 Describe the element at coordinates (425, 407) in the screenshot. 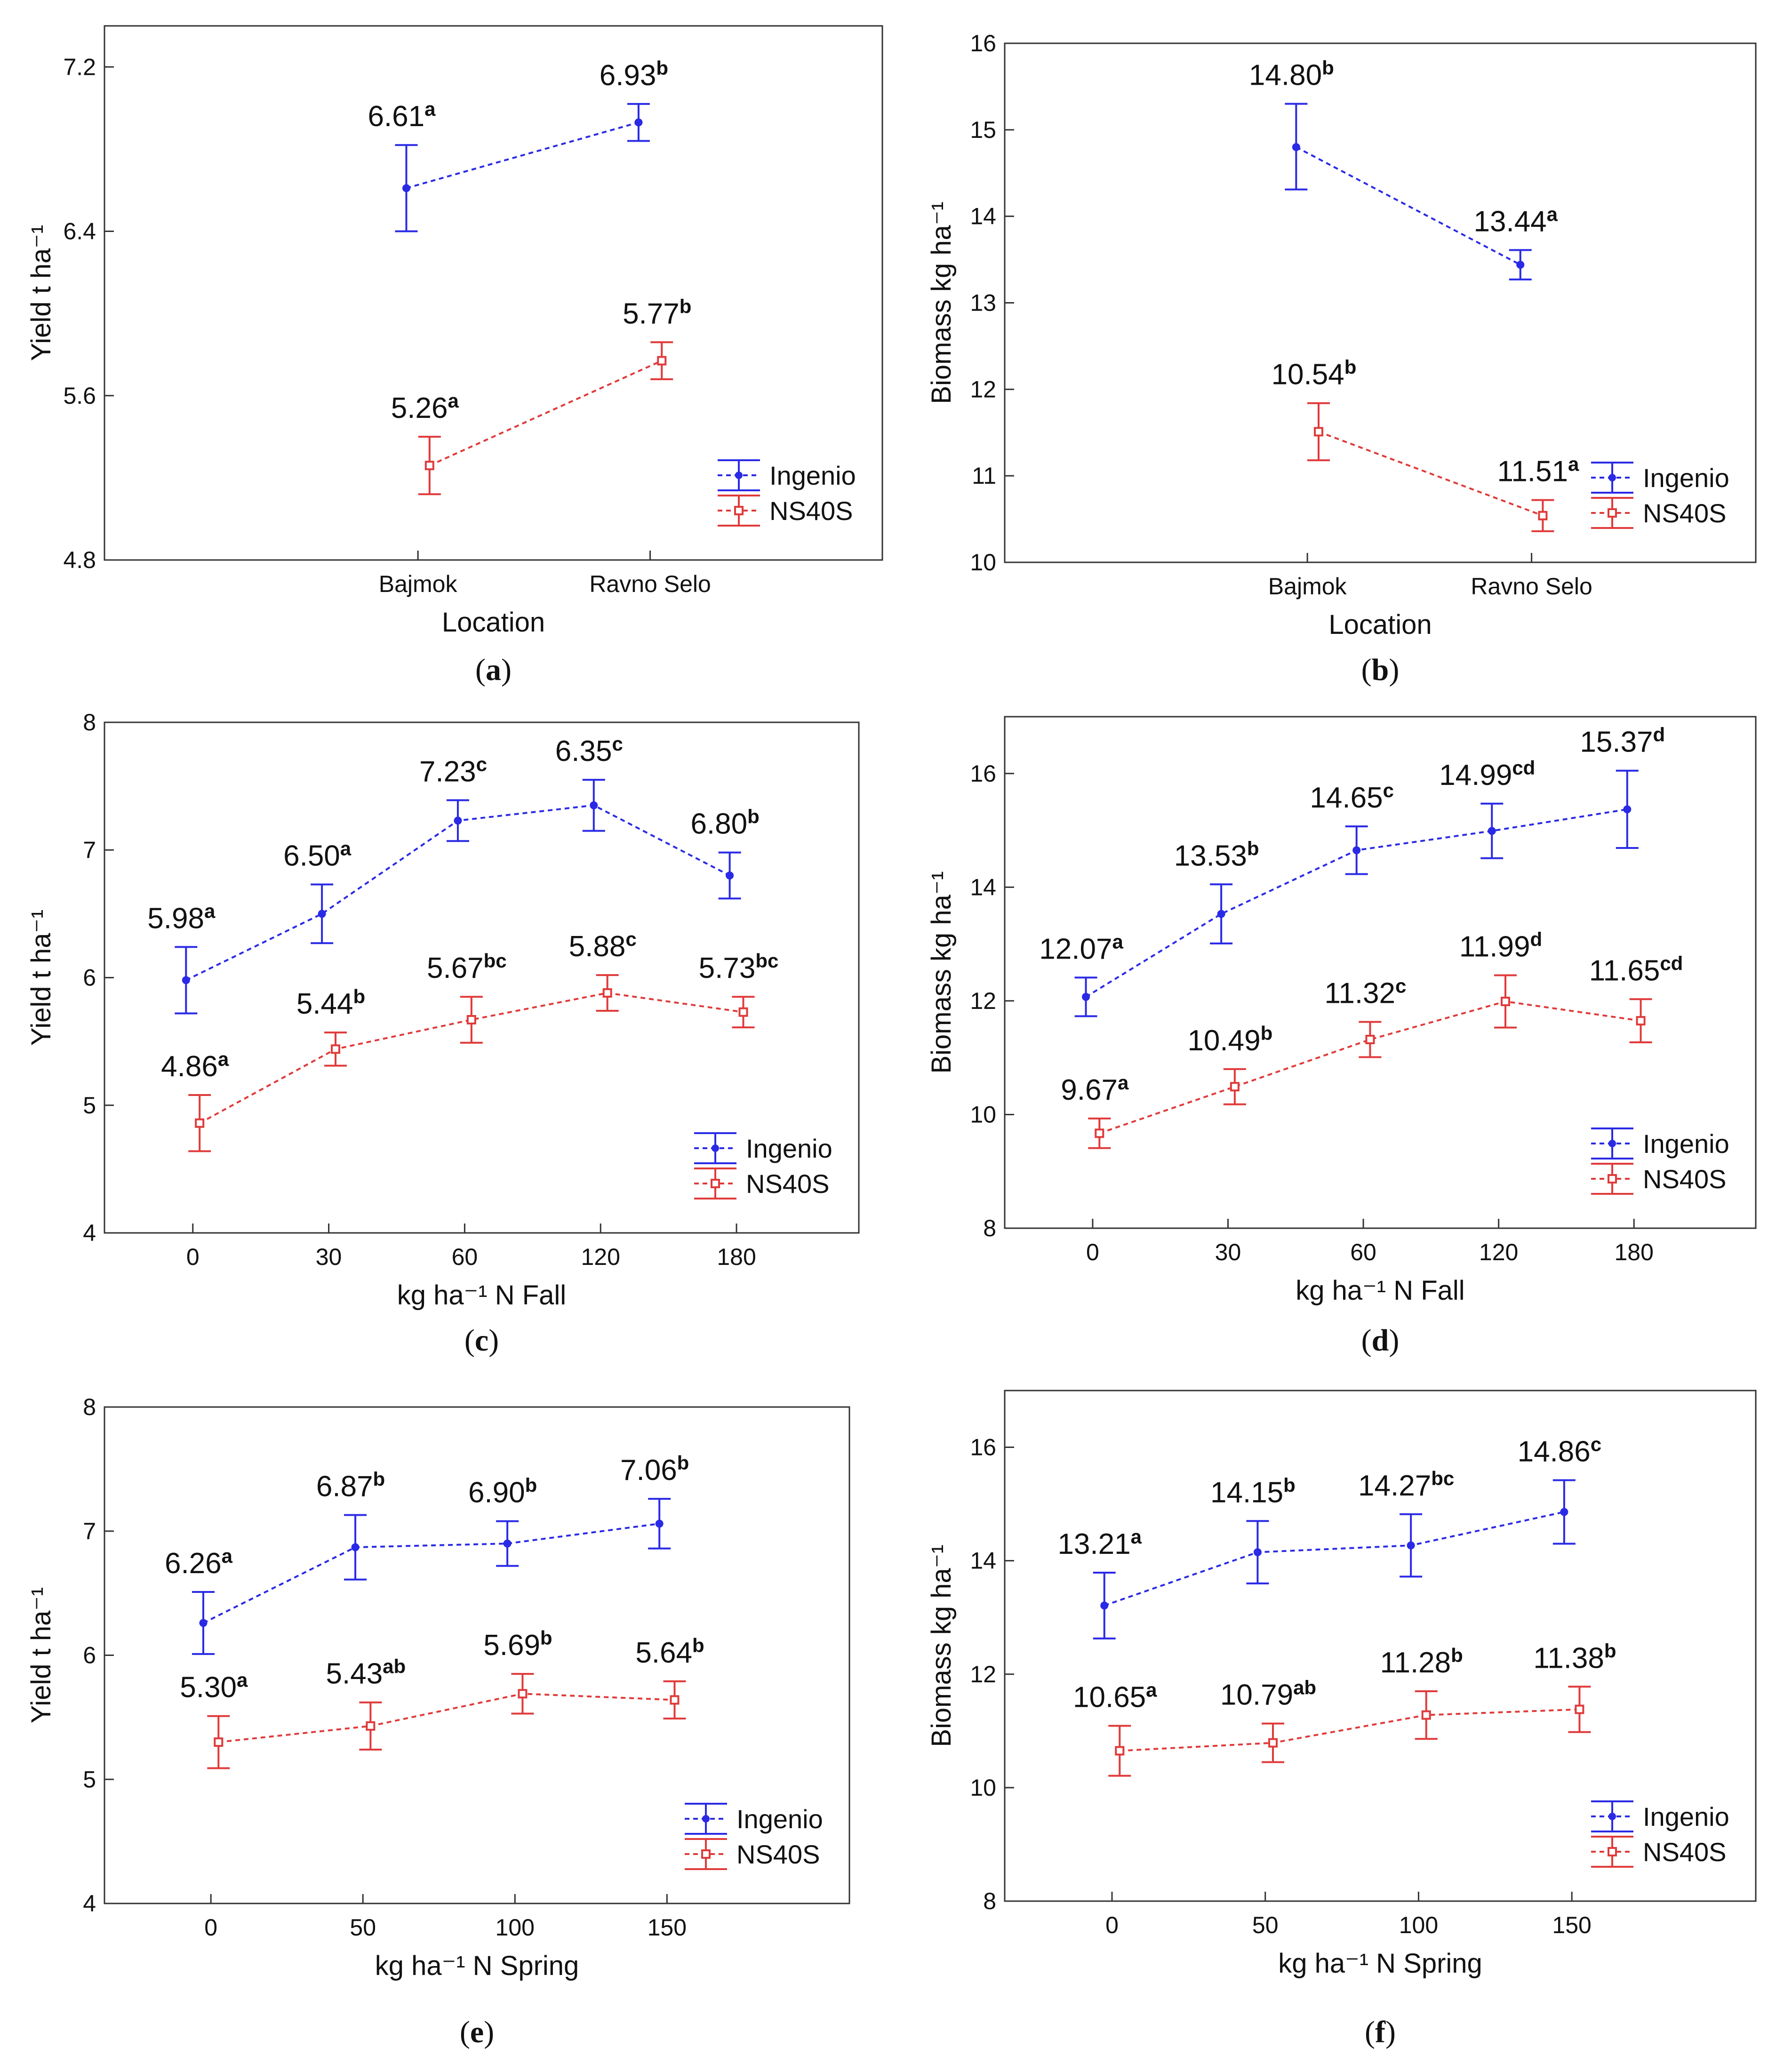

I see `ns40s-data-label: 5.26a` at that location.